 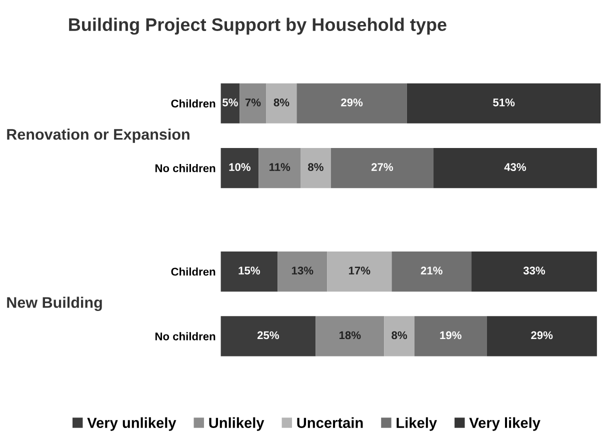 What do you see at coordinates (236, 424) in the screenshot?
I see `legend-label: Unlikely` at bounding box center [236, 424].